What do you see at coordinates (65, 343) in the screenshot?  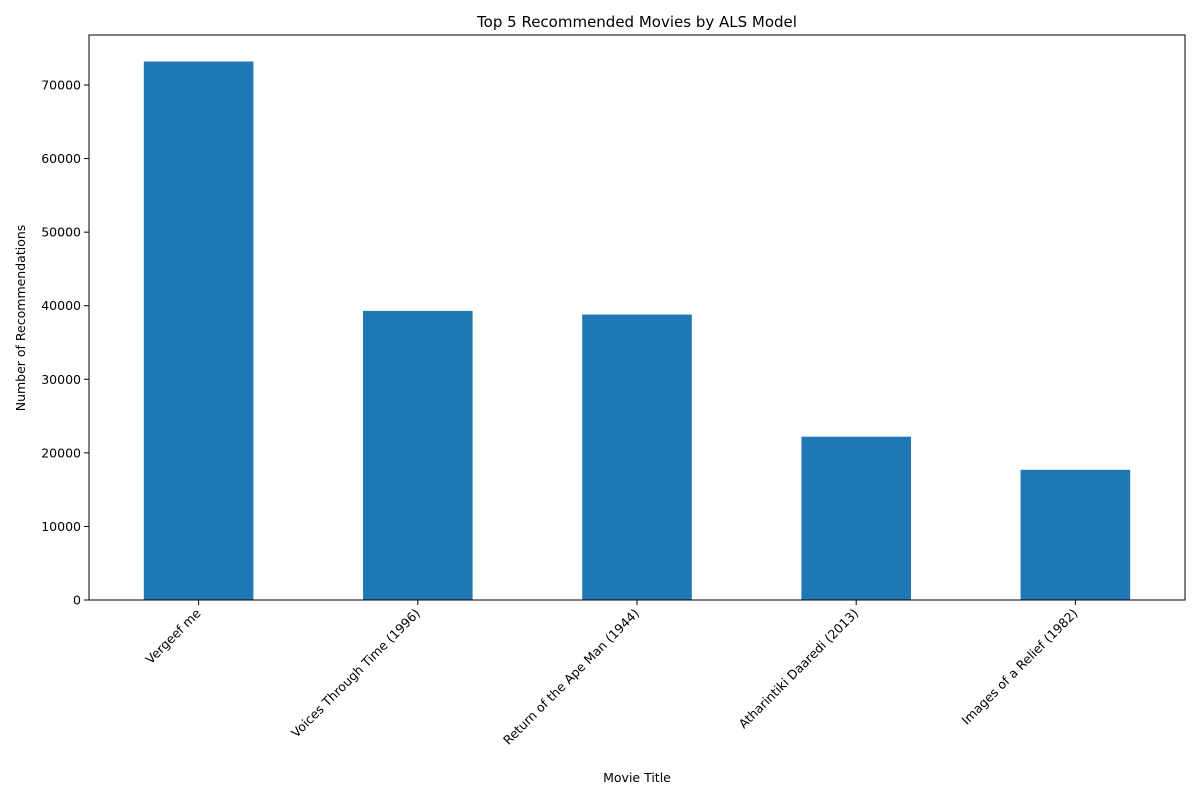 I see `y-axis-ticks: 0 10000 20000 30000 40000 50000 60000 70000` at bounding box center [65, 343].